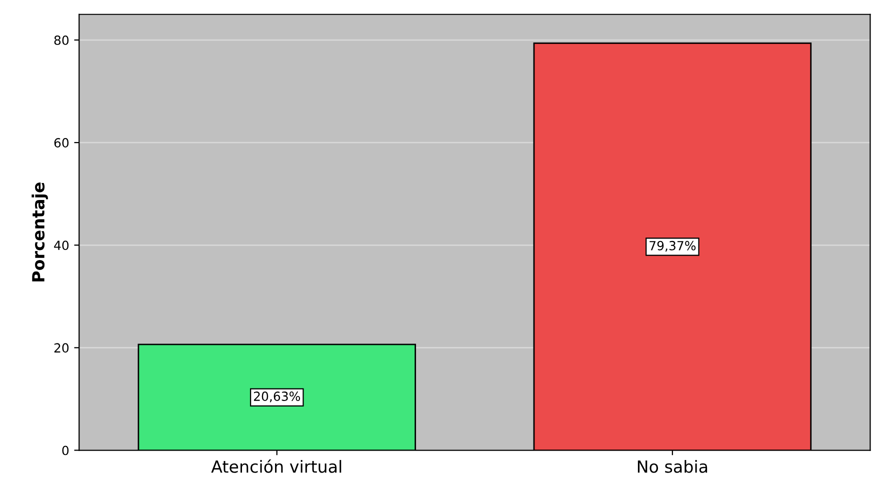 The width and height of the screenshot is (879, 479). Describe the element at coordinates (40, 232) in the screenshot. I see `y-axis-title: Porcentaje` at that location.